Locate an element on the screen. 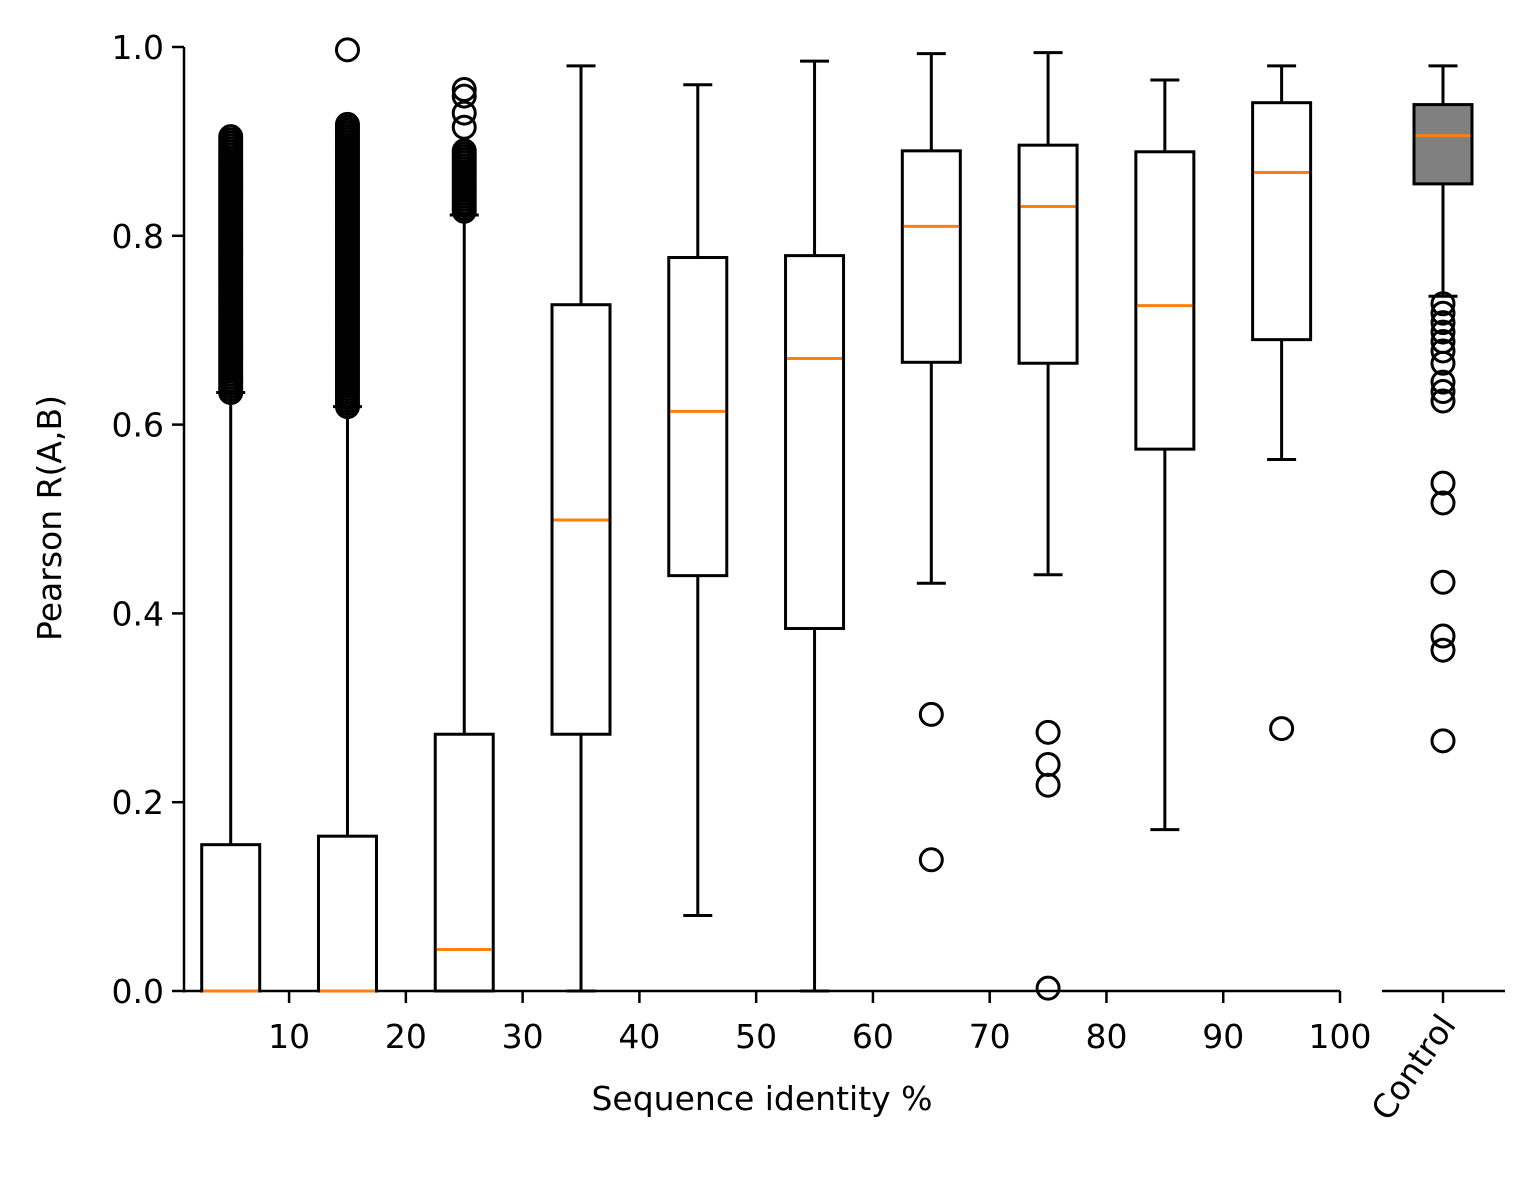 The width and height of the screenshot is (1537, 1202). box-25-box is located at coordinates (464, 862).